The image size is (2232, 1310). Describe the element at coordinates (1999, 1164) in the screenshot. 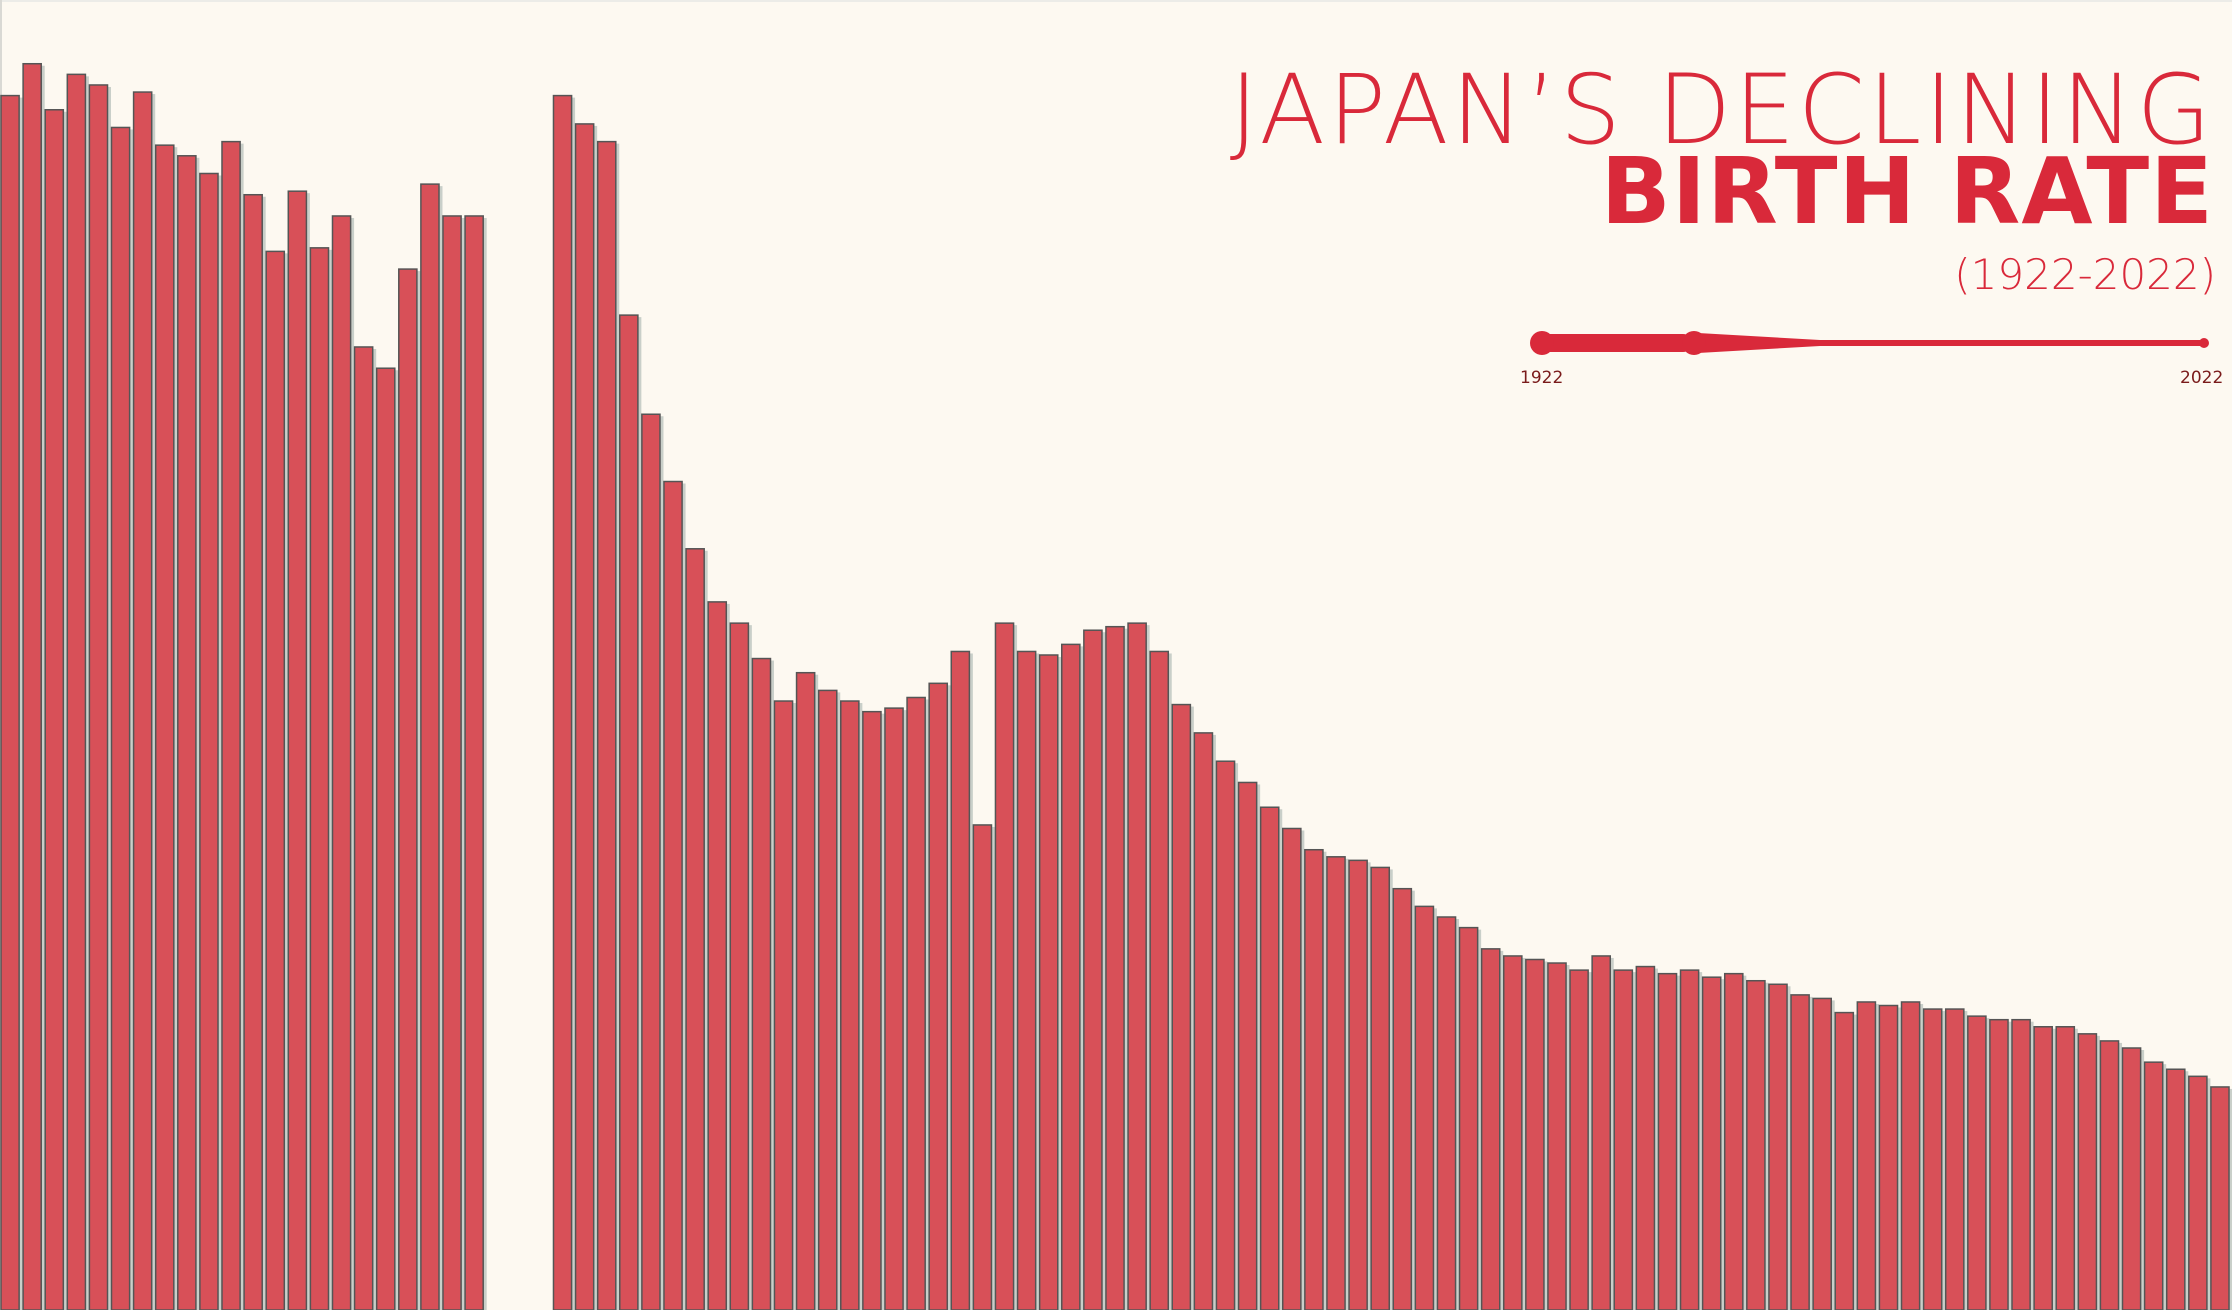

I see `bar-2012` at that location.